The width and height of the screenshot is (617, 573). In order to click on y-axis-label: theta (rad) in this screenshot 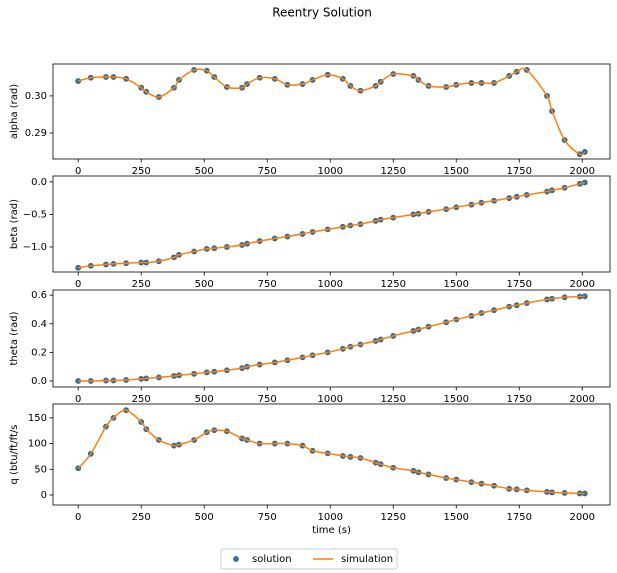, I will do `click(14, 338)`.